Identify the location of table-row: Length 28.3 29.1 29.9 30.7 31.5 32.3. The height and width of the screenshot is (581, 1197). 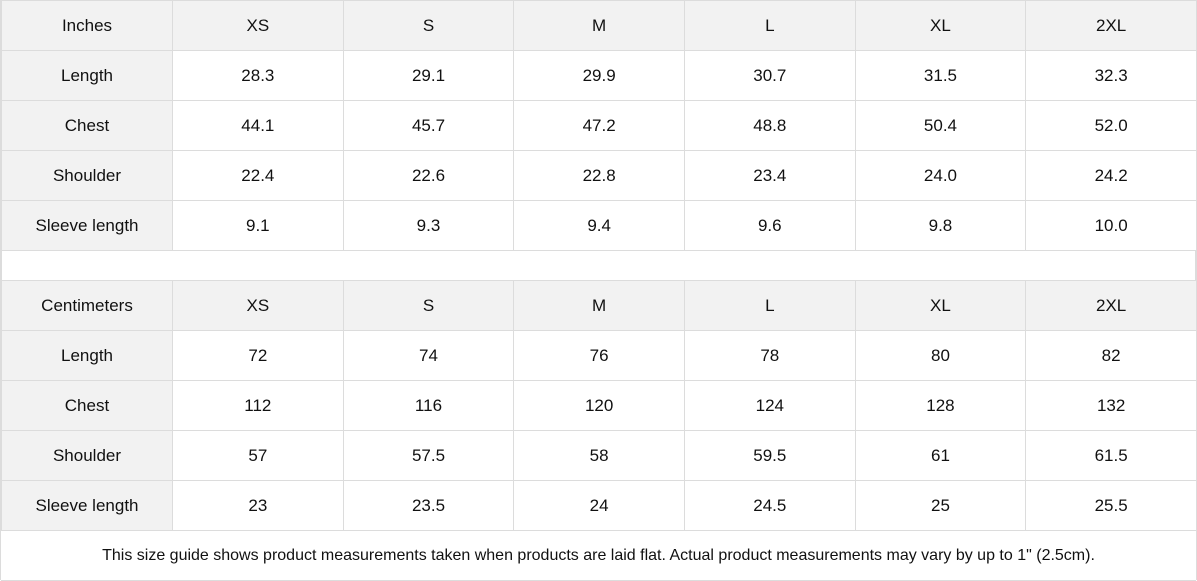
(599, 75).